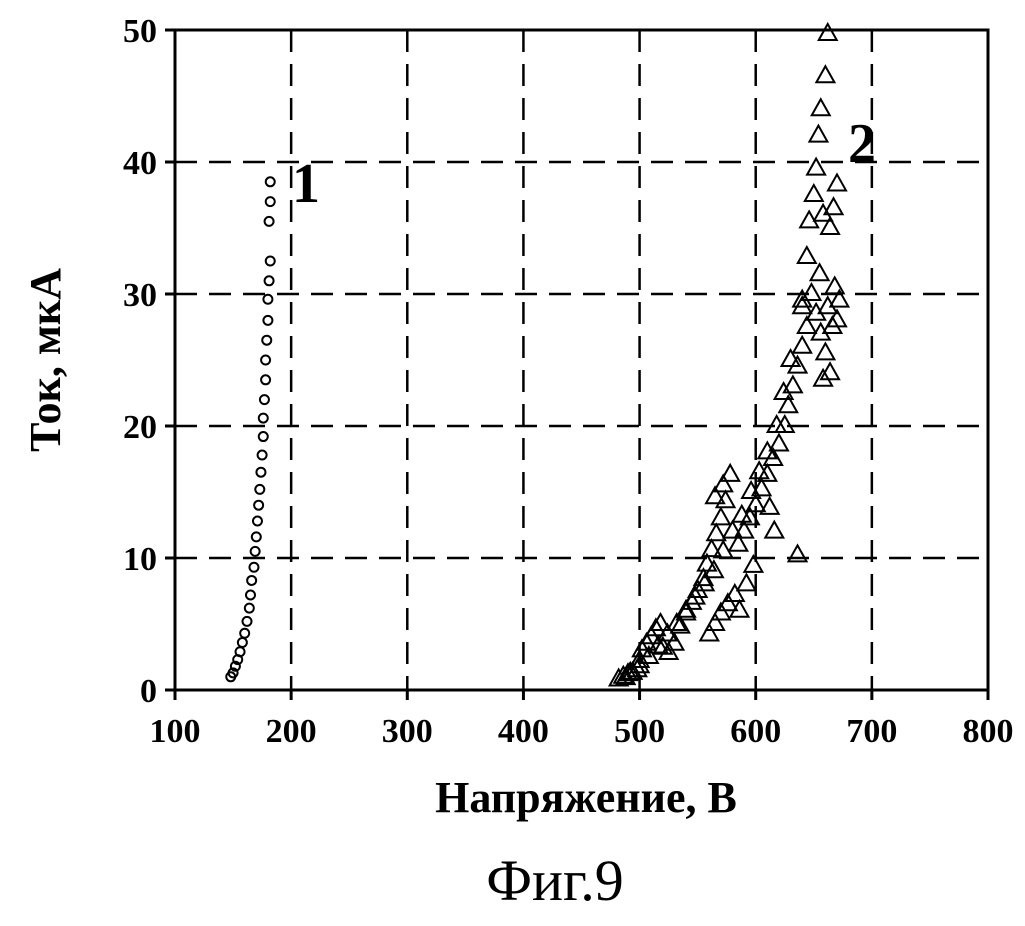  Describe the element at coordinates (291, 731) in the screenshot. I see `x-tick-label-200: 200` at that location.